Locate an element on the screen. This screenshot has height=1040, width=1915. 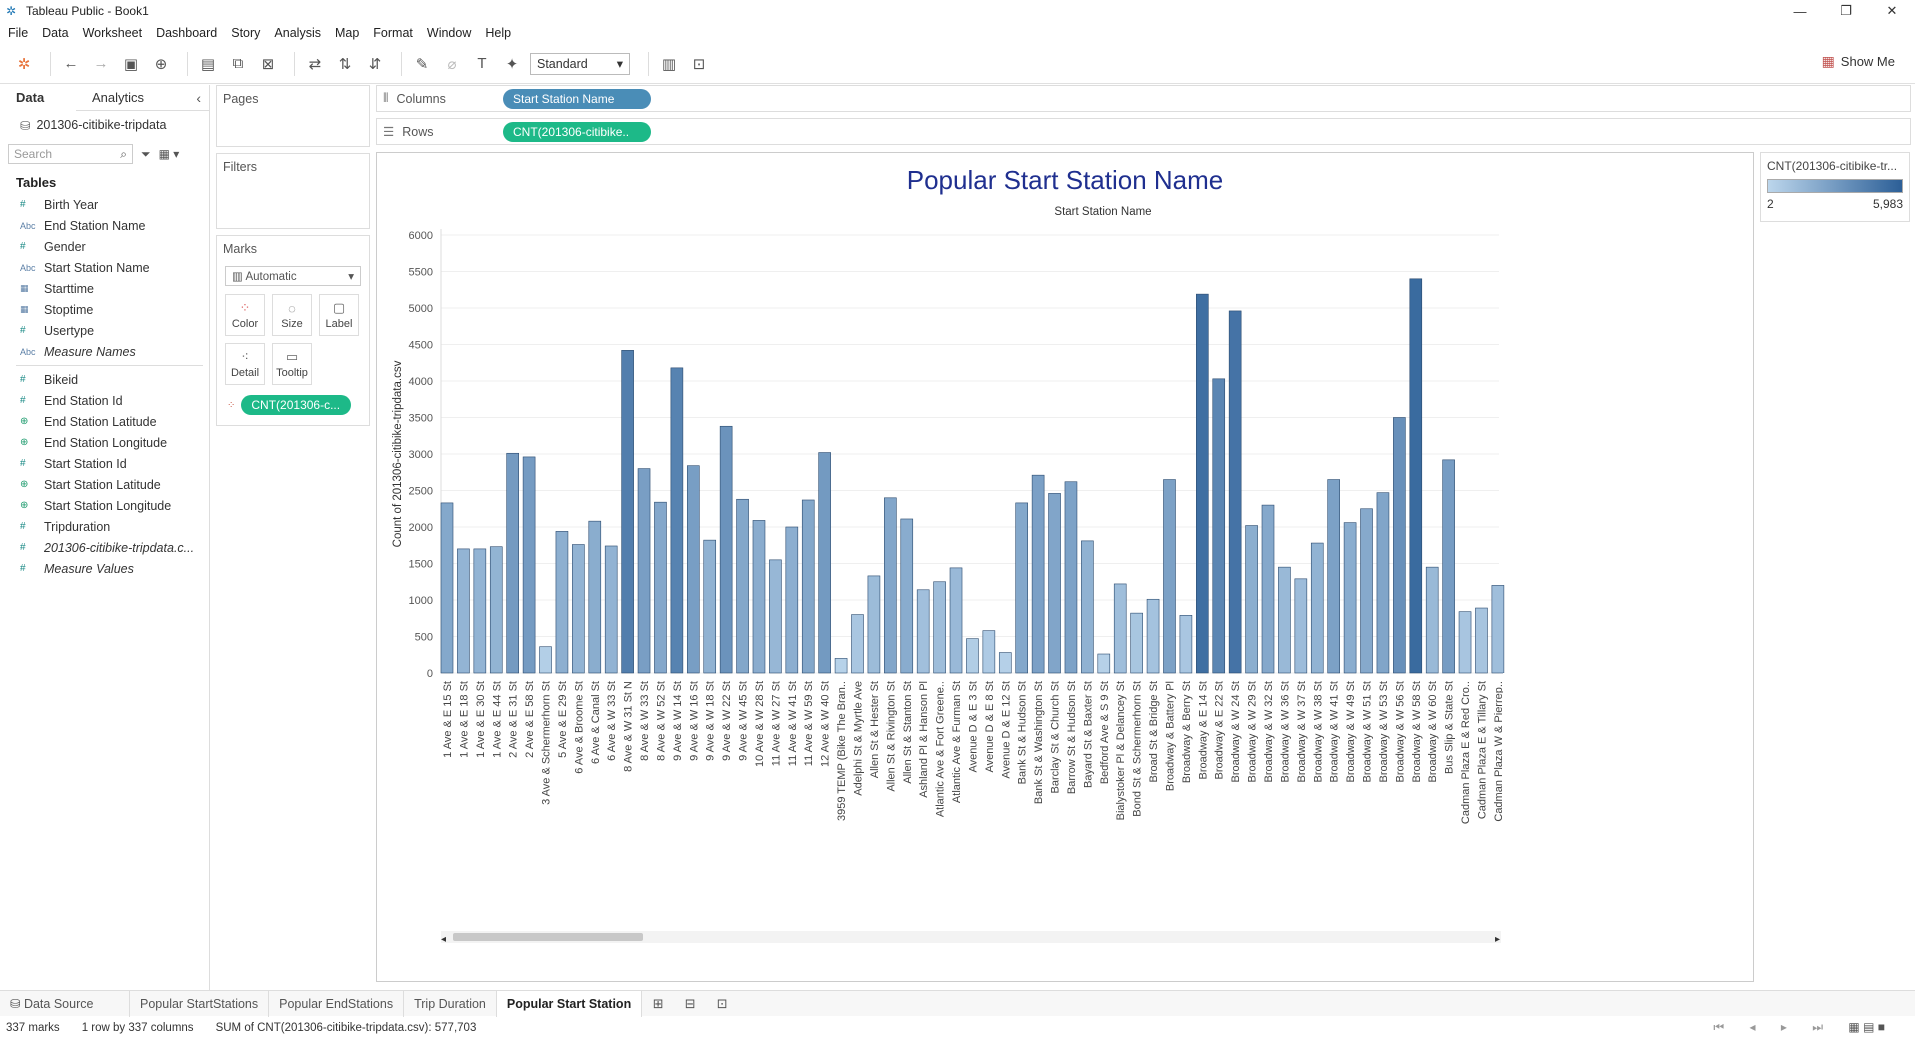
detail-button: ⁖ Detail is located at coordinates (245, 364).